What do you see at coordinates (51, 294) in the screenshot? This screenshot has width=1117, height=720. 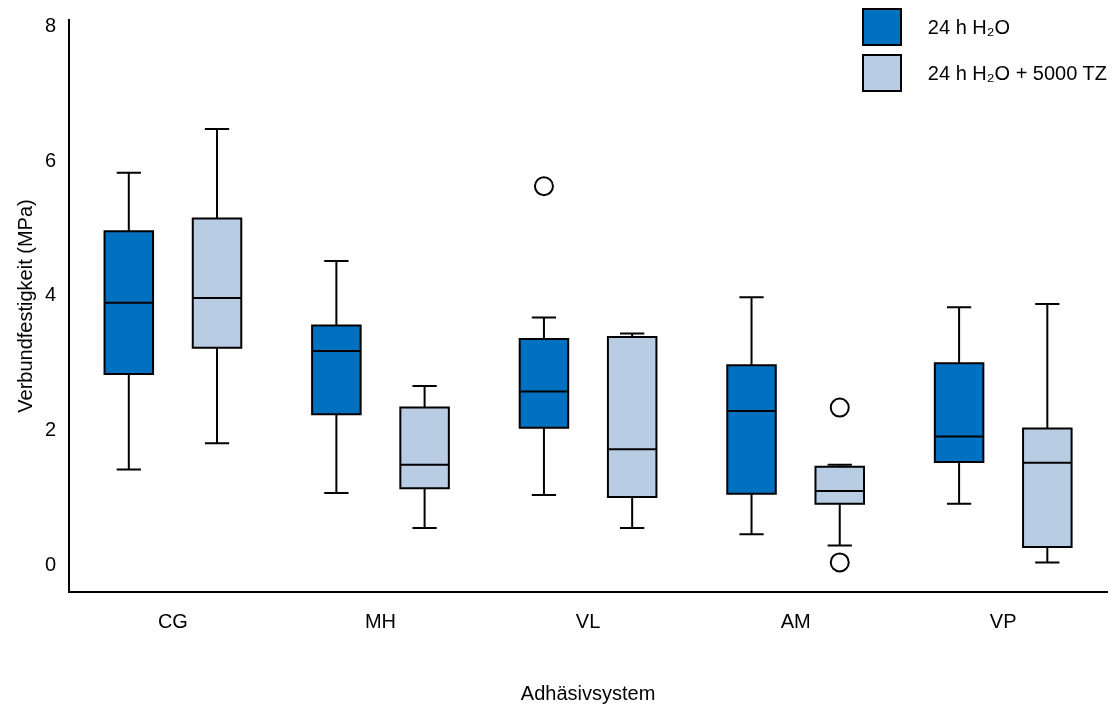 I see `y-tick-label: 4` at bounding box center [51, 294].